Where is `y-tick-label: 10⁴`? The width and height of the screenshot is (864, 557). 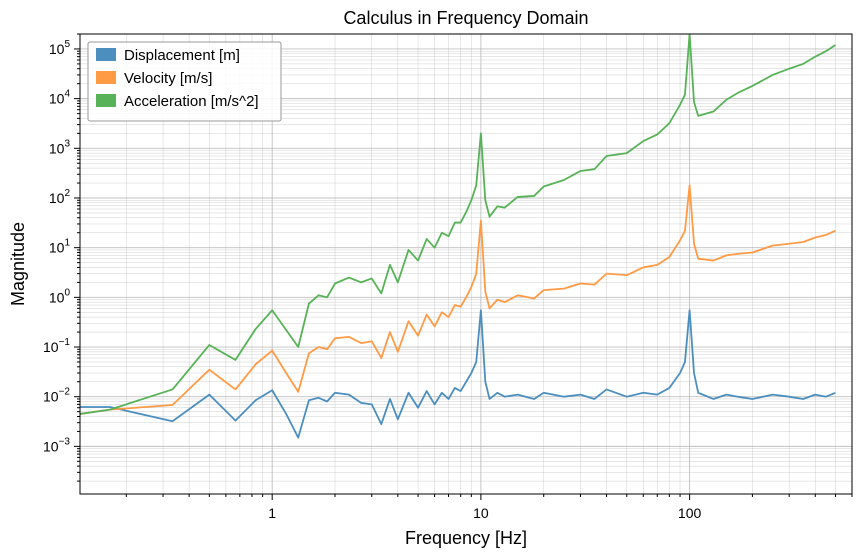
y-tick-label: 10⁴ is located at coordinates (60, 98).